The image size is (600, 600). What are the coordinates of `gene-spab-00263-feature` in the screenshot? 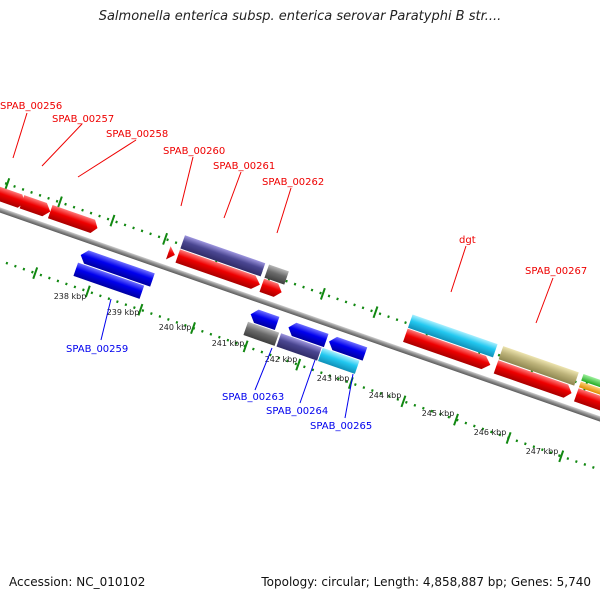 It's located at (261, 333).